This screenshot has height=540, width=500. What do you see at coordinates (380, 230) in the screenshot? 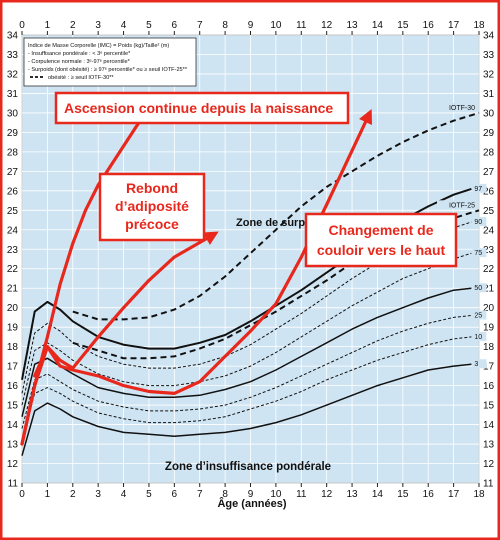
I see `callout-couloir-line-1: Changement de` at bounding box center [380, 230].